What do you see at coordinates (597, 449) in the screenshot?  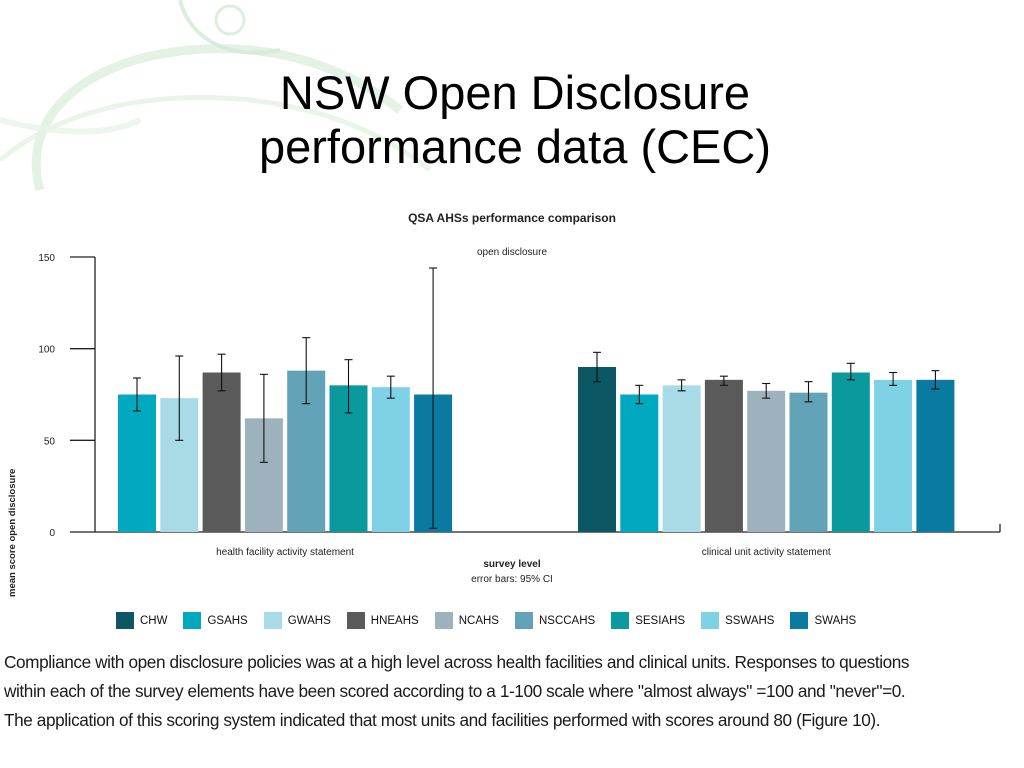 I see `bar-chw` at bounding box center [597, 449].